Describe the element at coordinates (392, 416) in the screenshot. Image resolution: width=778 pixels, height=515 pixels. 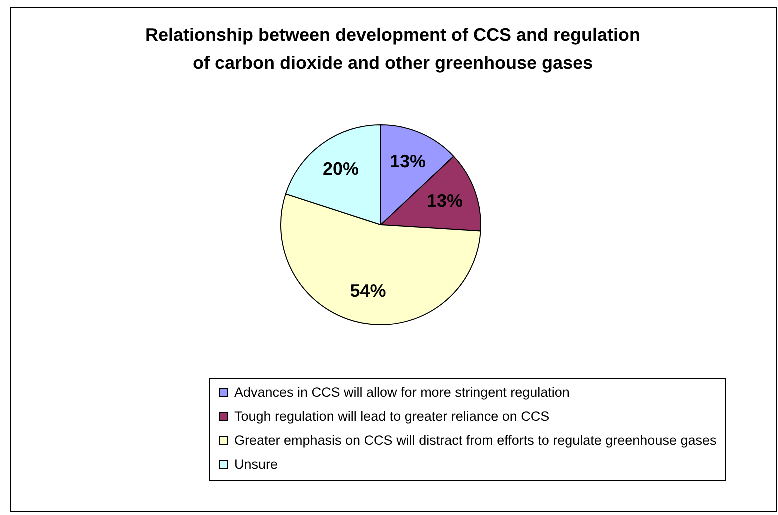
I see `legend-label: Tough regulation will lead to greater reliance on CCS` at that location.